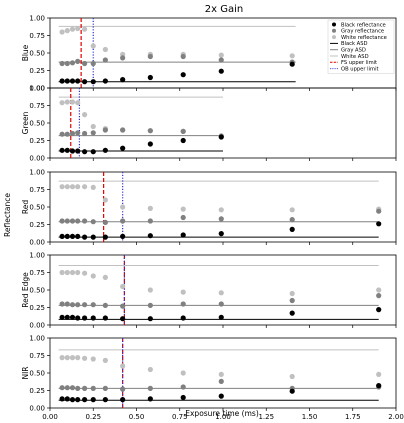  I want to click on y-tick-label: 1.00, so click(37, 338).